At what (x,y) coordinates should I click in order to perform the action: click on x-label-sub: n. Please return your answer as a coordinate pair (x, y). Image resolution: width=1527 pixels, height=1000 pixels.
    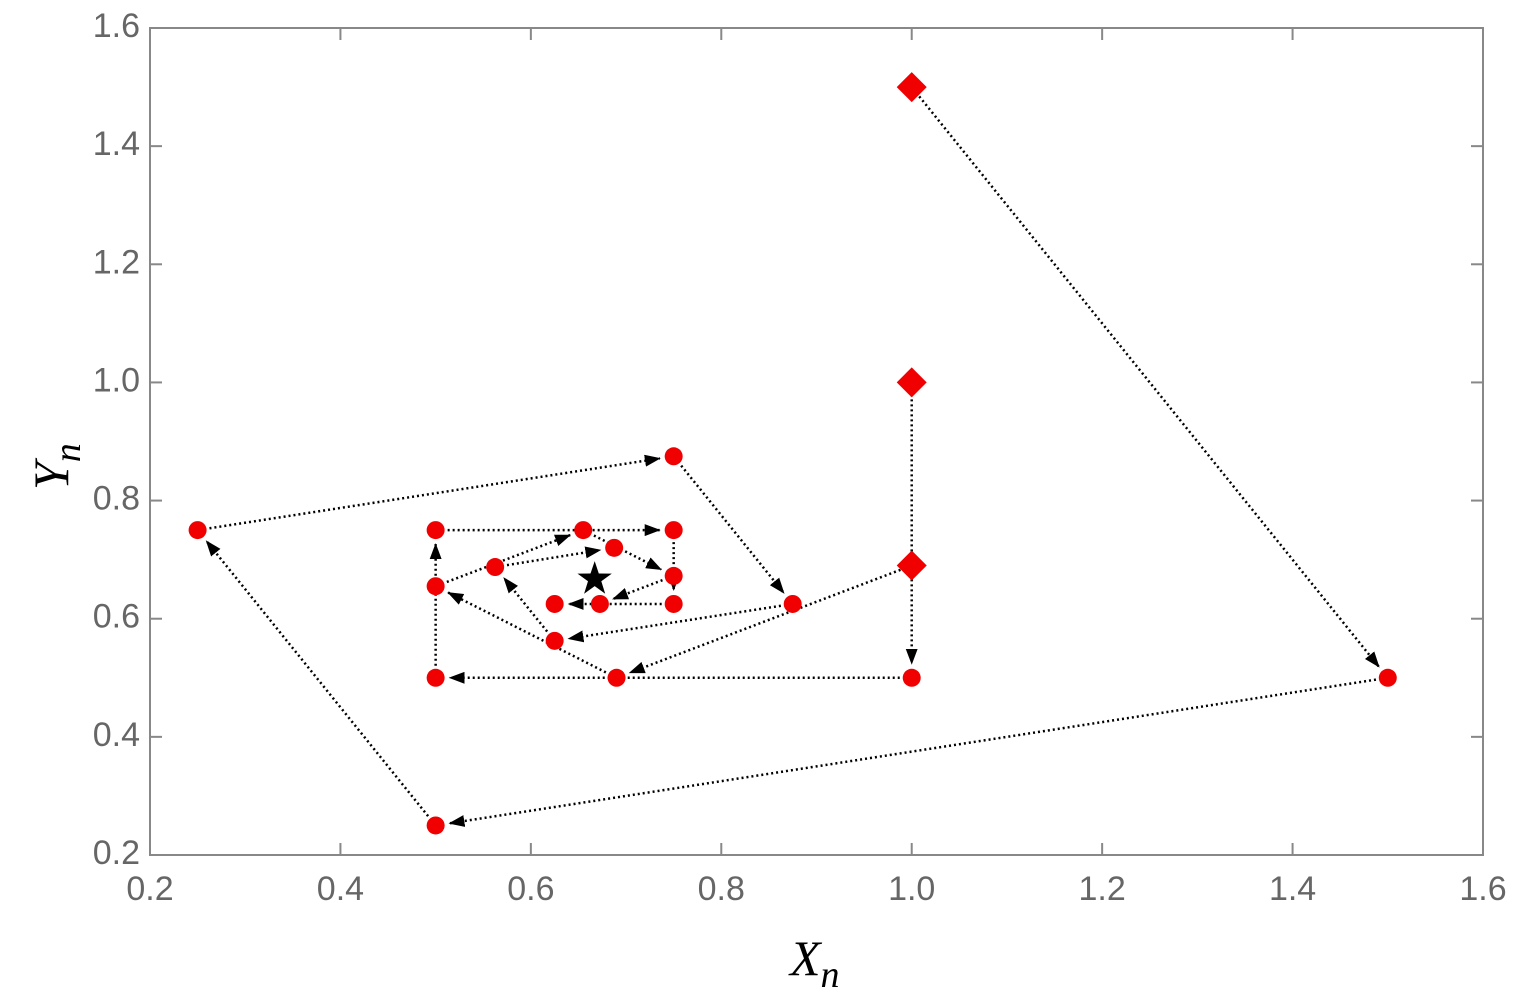
    Looking at the image, I should click on (830, 975).